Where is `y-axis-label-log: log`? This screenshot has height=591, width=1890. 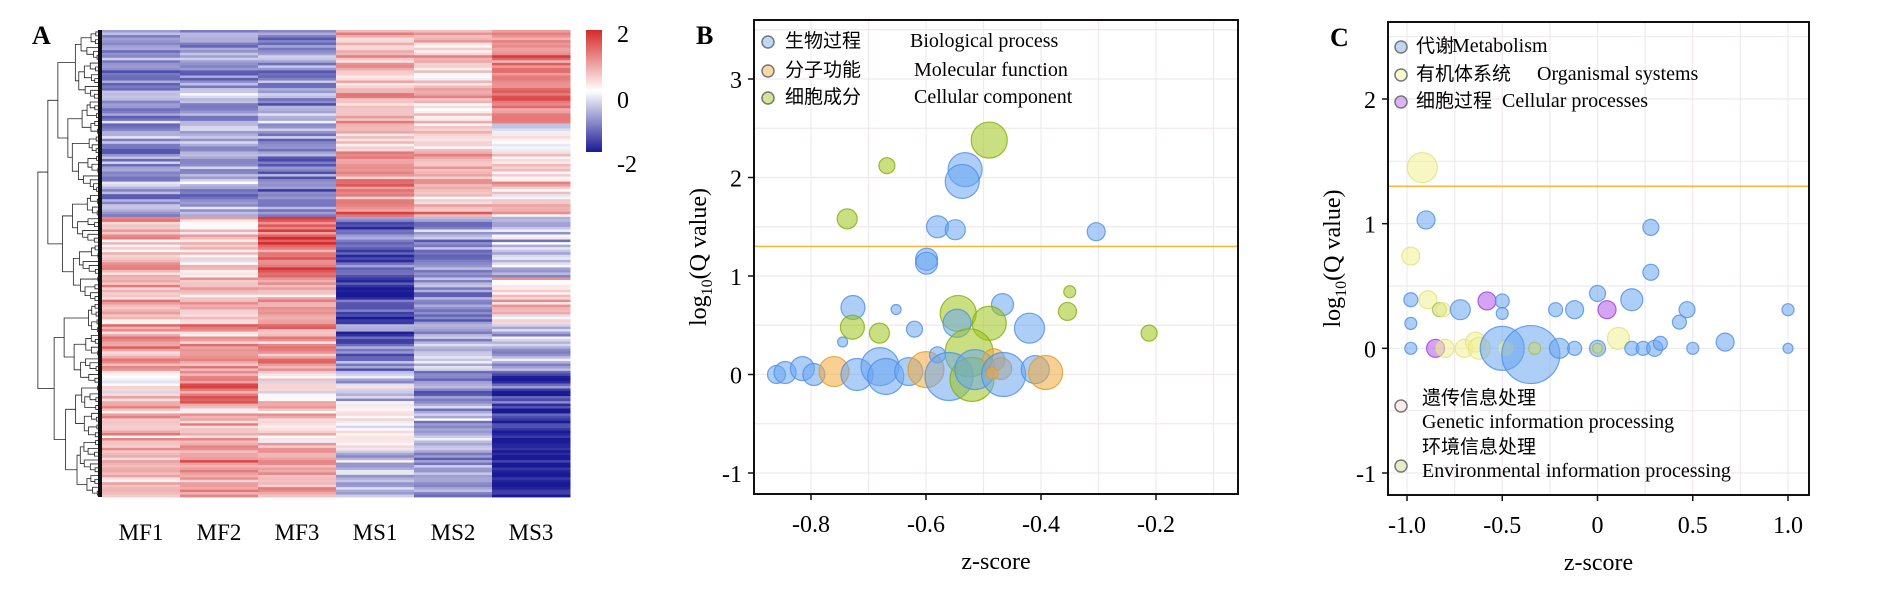 y-axis-label-log: log is located at coordinates (1333, 312).